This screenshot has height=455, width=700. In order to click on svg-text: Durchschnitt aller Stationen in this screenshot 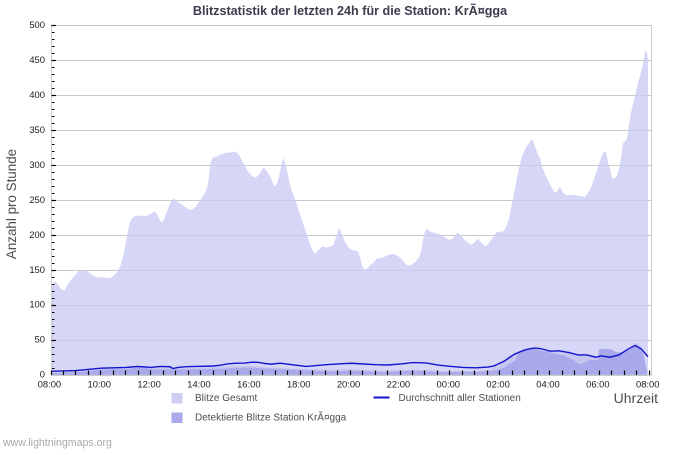, I will do `click(460, 398)`.